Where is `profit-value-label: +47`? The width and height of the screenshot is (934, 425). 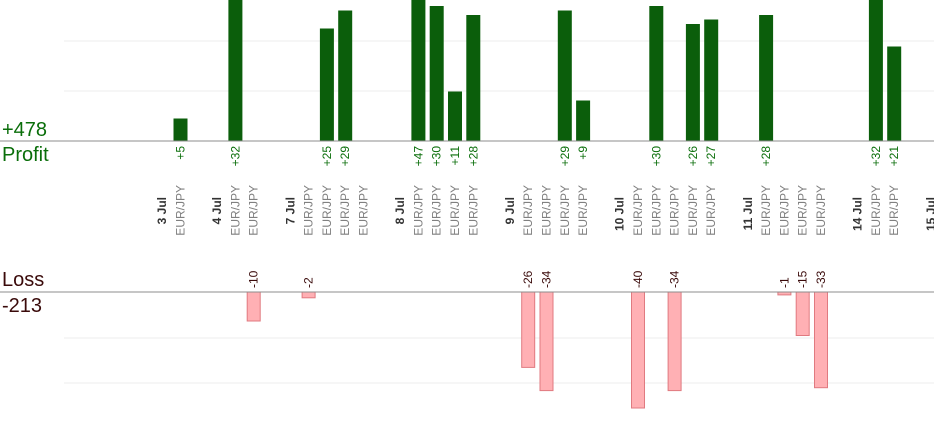
profit-value-label: +47 is located at coordinates (418, 156).